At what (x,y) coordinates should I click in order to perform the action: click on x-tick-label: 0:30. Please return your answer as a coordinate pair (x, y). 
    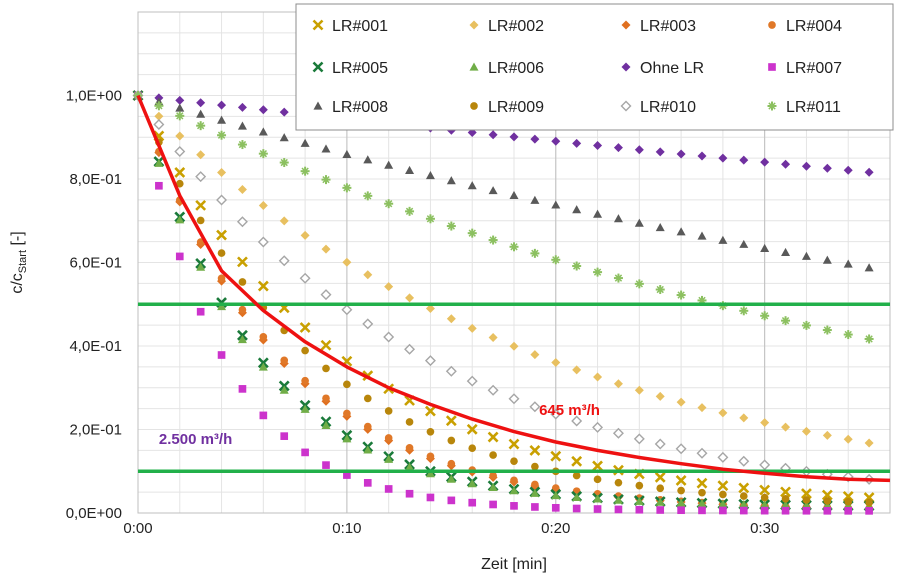
    Looking at the image, I should click on (764, 528).